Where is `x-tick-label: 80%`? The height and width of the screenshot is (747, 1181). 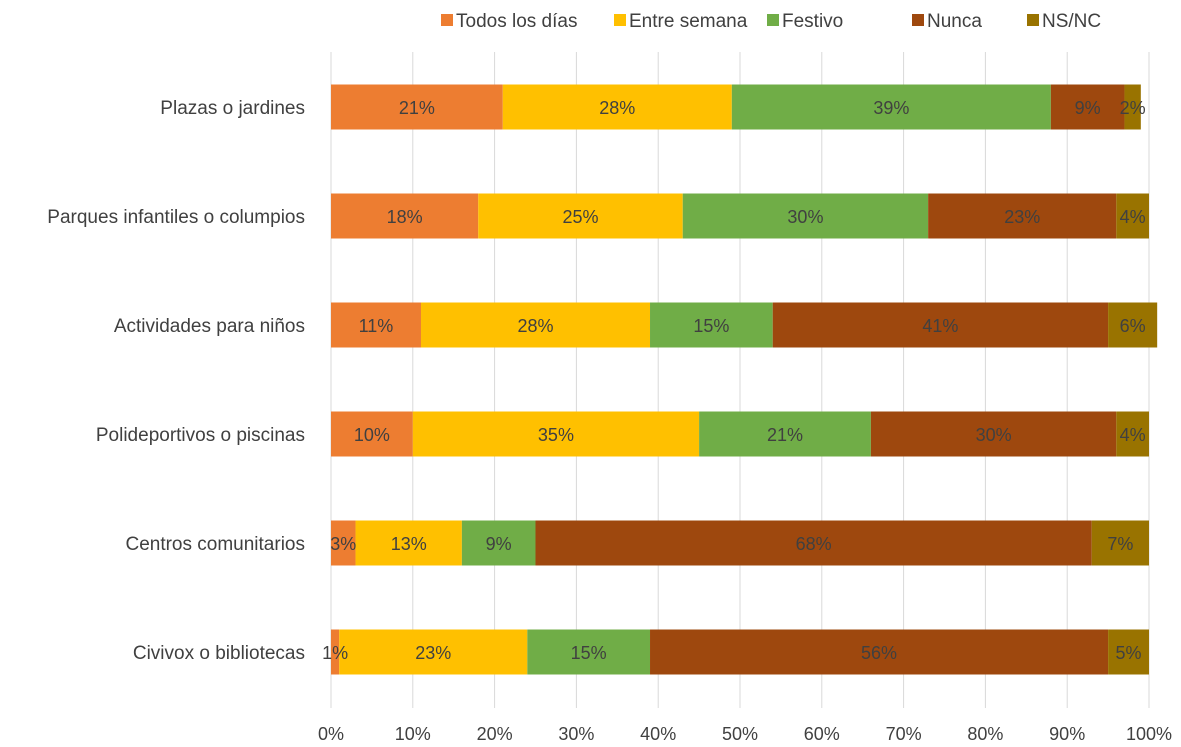
x-tick-label: 80% is located at coordinates (985, 734).